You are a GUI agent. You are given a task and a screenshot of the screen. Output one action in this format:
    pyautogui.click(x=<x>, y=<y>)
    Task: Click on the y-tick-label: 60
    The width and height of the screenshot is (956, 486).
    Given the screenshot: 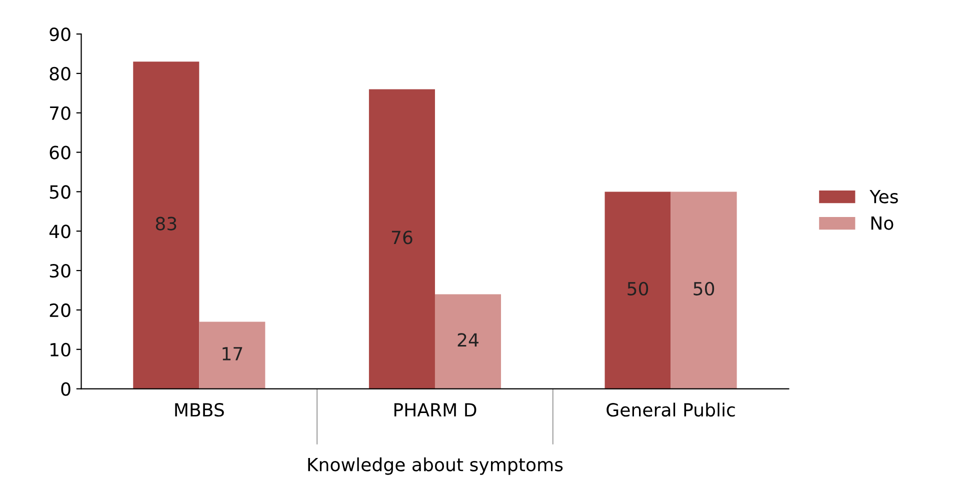 What is the action you would take?
    pyautogui.click(x=60, y=153)
    